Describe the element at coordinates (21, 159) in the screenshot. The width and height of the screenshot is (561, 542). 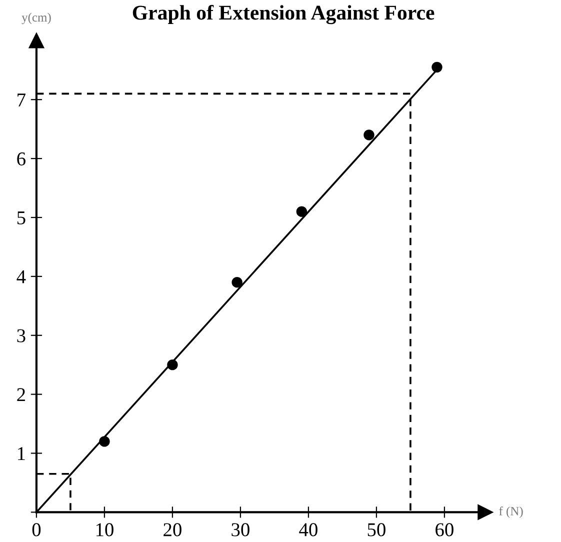
I see `y-tick-label: 6` at that location.